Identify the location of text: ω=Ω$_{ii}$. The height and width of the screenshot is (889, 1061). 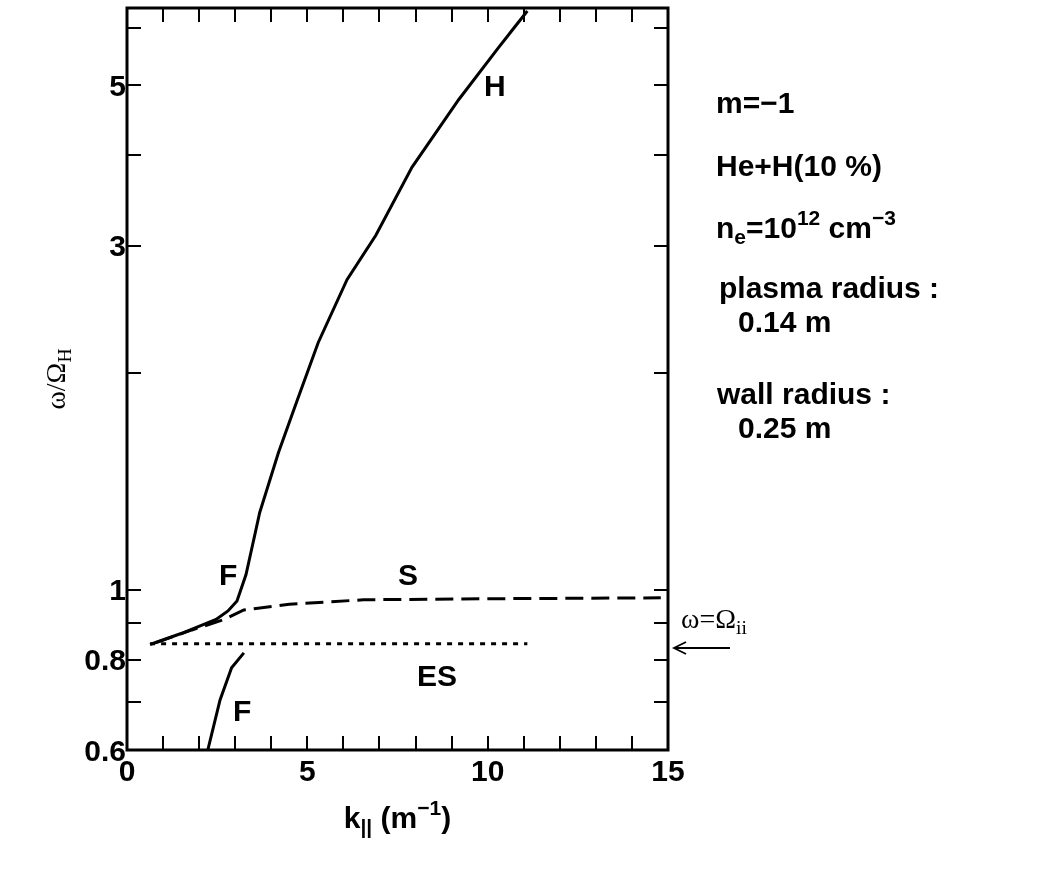
(714, 620).